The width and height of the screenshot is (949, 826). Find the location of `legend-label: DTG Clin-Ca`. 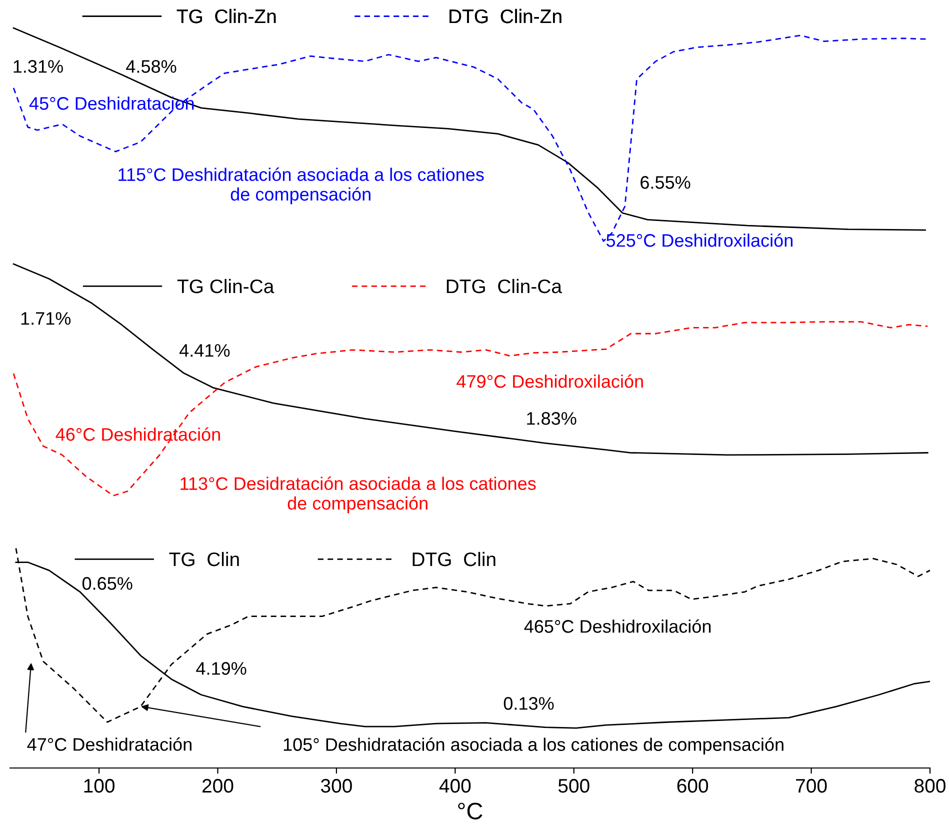

legend-label: DTG Clin-Ca is located at coordinates (504, 286).